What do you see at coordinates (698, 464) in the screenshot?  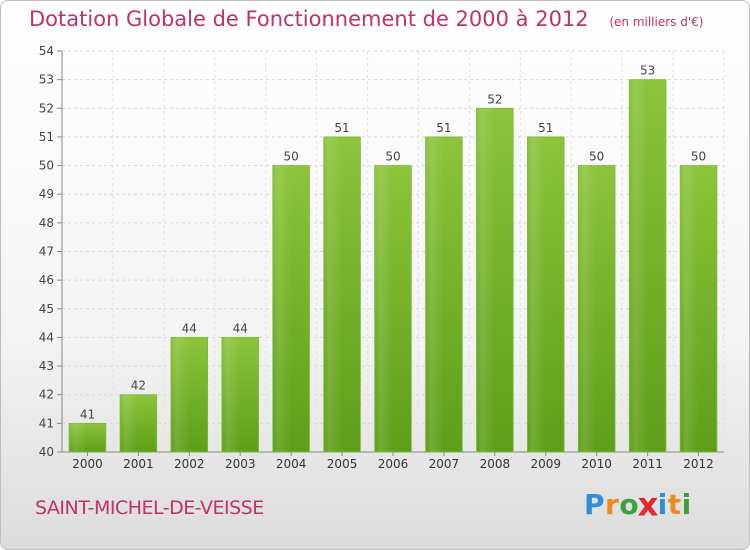 I see `x-tick-label-2012: 2012` at bounding box center [698, 464].